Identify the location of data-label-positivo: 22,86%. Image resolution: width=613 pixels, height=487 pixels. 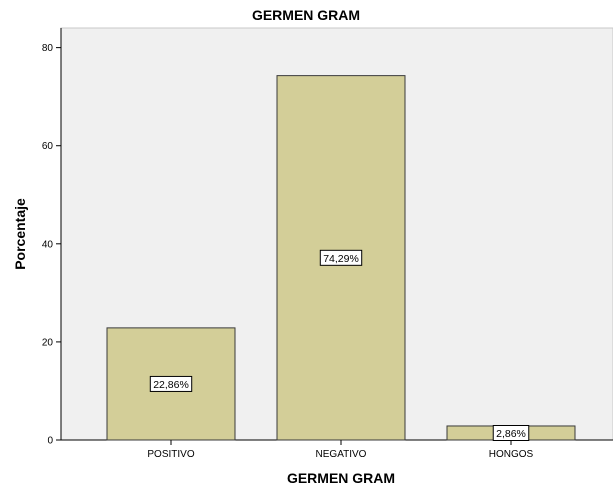
(171, 385).